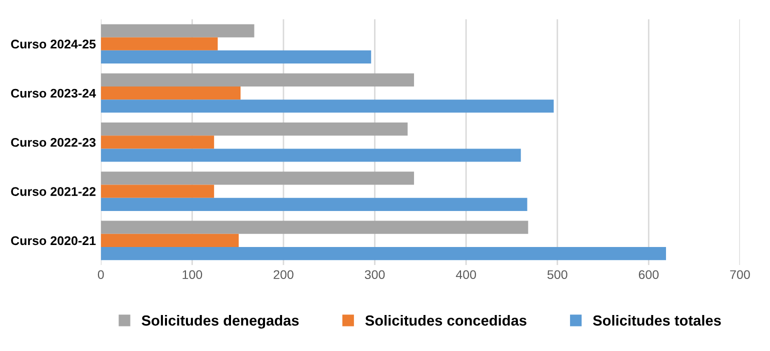  I want to click on legend-label: Solicitudes totales, so click(657, 320).